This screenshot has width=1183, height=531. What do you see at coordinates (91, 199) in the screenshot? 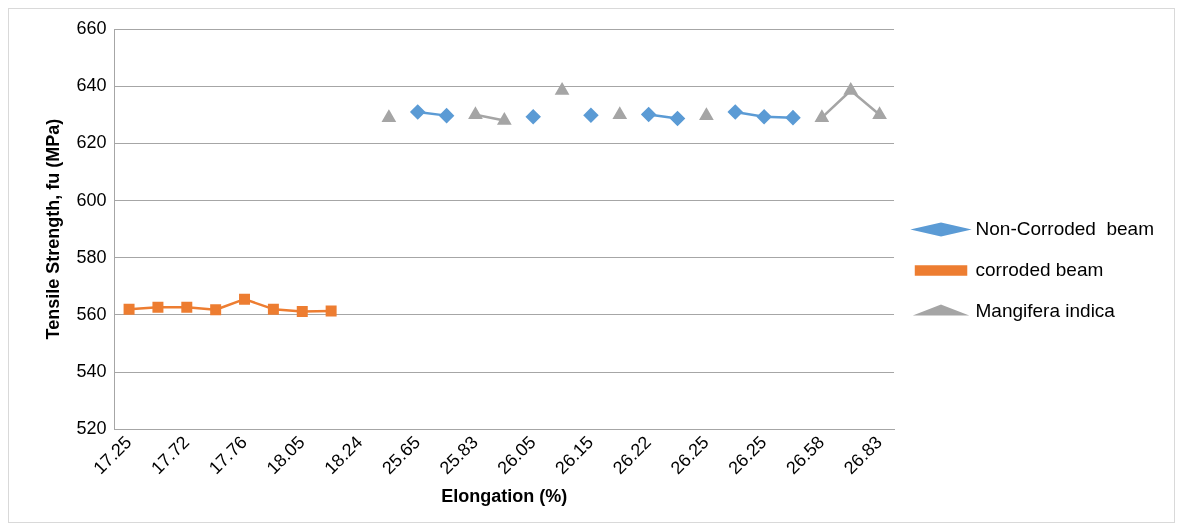
I see `y-tick-label: 600` at bounding box center [91, 199].